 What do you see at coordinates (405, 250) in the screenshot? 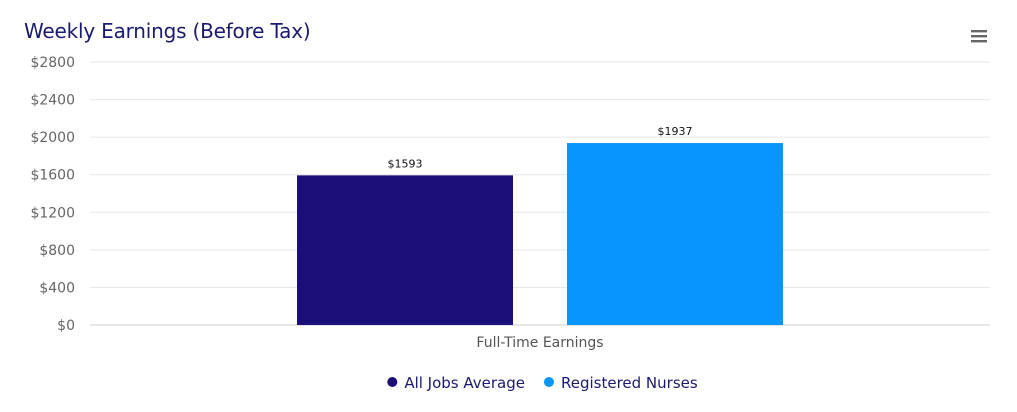
I see `bar-all-jobs-average` at bounding box center [405, 250].